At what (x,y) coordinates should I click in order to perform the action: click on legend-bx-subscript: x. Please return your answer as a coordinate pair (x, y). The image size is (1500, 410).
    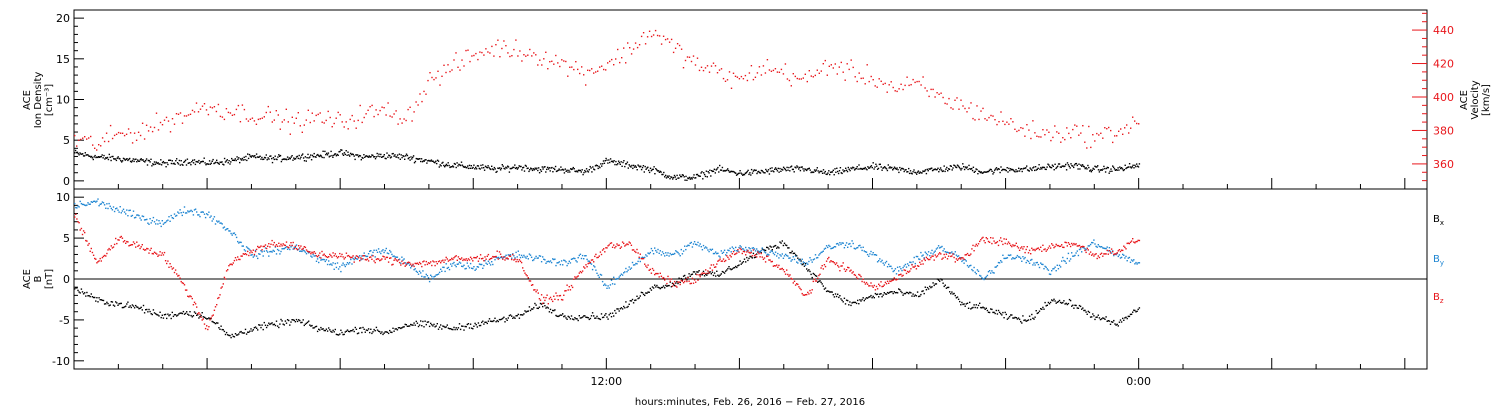
    Looking at the image, I should click on (1442, 223).